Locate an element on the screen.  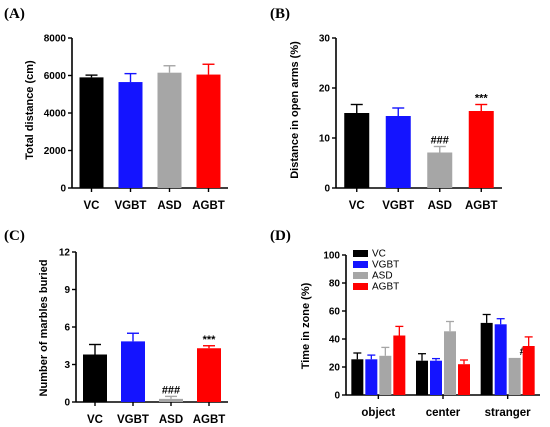
panel-d-y-tick-label: 40 is located at coordinates (335, 340).